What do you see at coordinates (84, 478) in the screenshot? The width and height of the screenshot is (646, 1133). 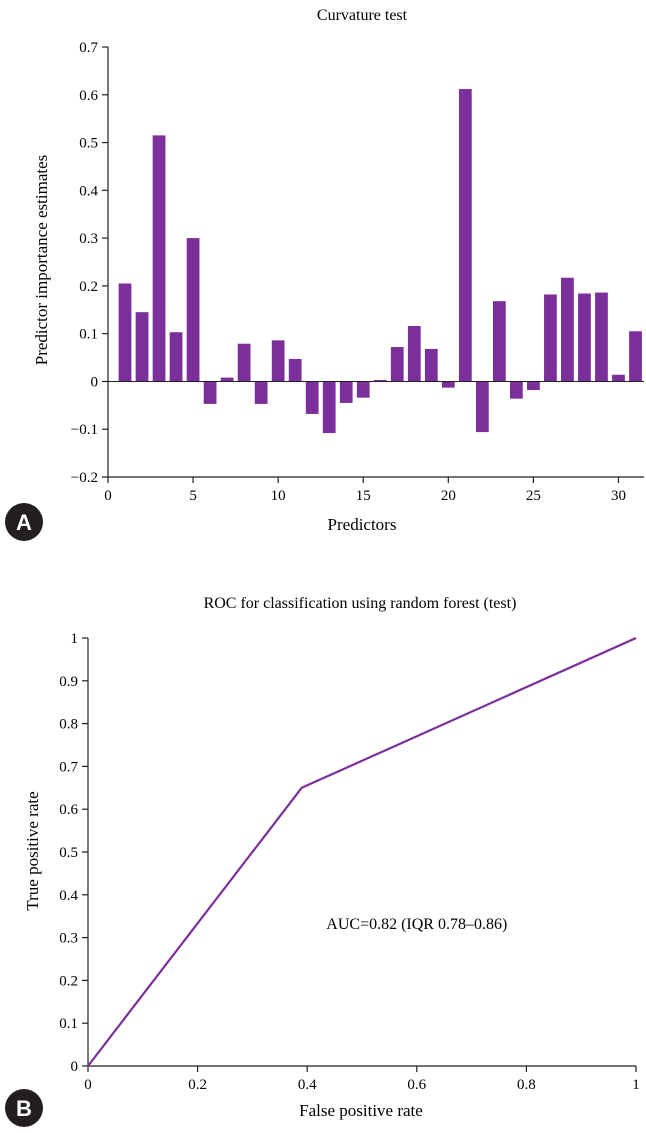 I see `y-tick-label: −0.2` at bounding box center [84, 478].